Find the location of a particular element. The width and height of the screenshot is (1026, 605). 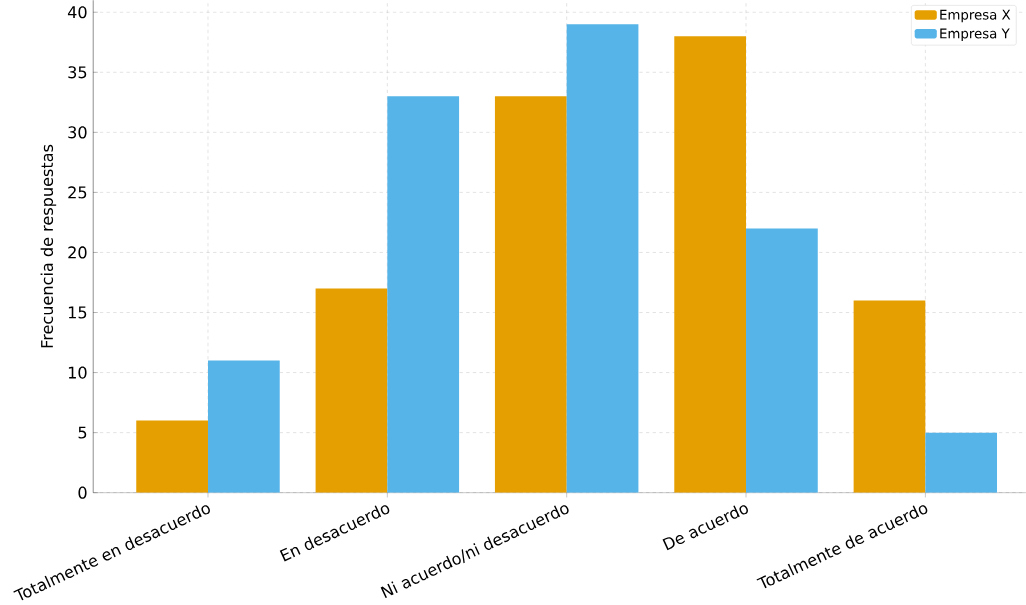

y-tick-label: 10 is located at coordinates (77, 372).